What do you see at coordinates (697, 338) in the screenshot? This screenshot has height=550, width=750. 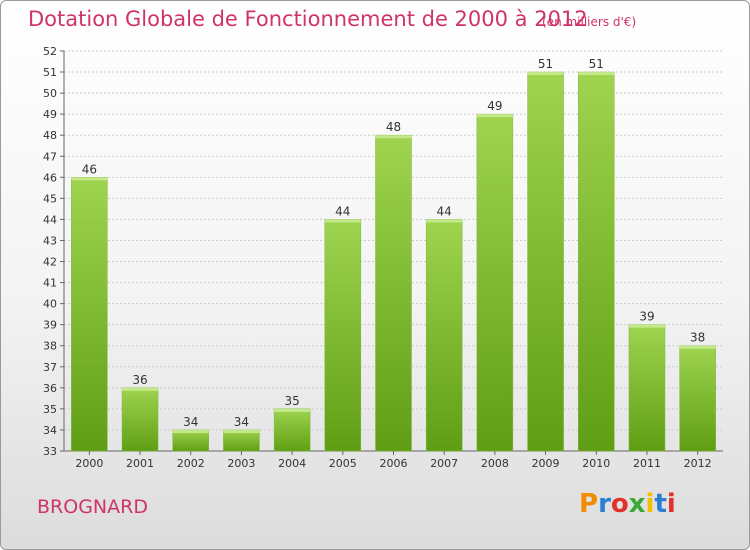 I see `value-label-2012: 38` at bounding box center [697, 338].